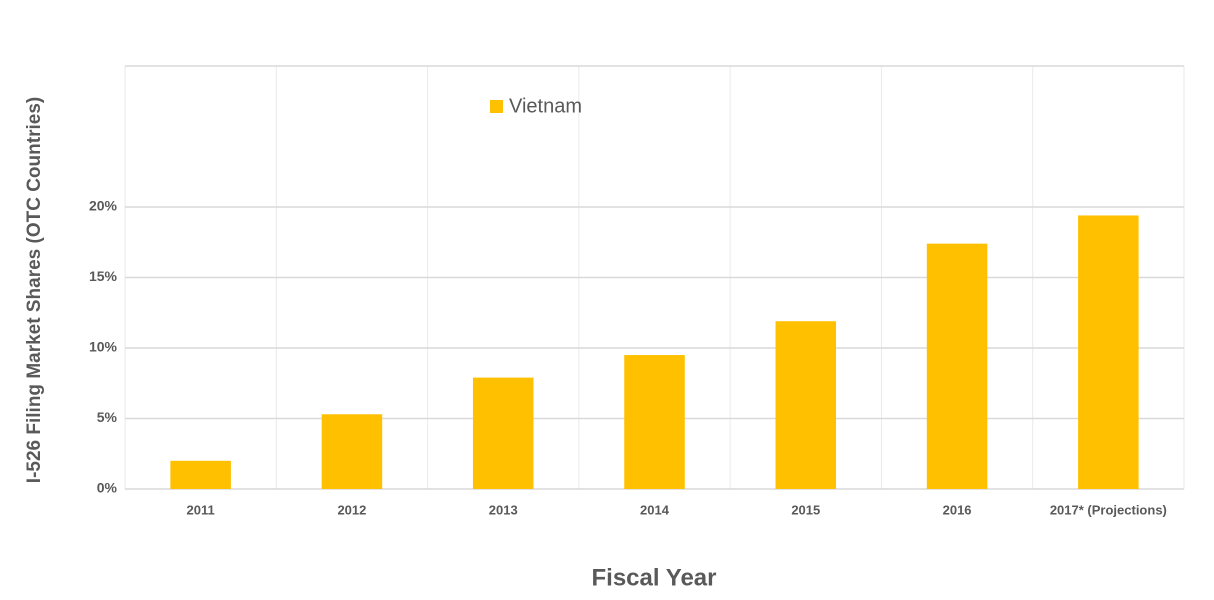  I want to click on x-tick-label: 2015, so click(805, 509).